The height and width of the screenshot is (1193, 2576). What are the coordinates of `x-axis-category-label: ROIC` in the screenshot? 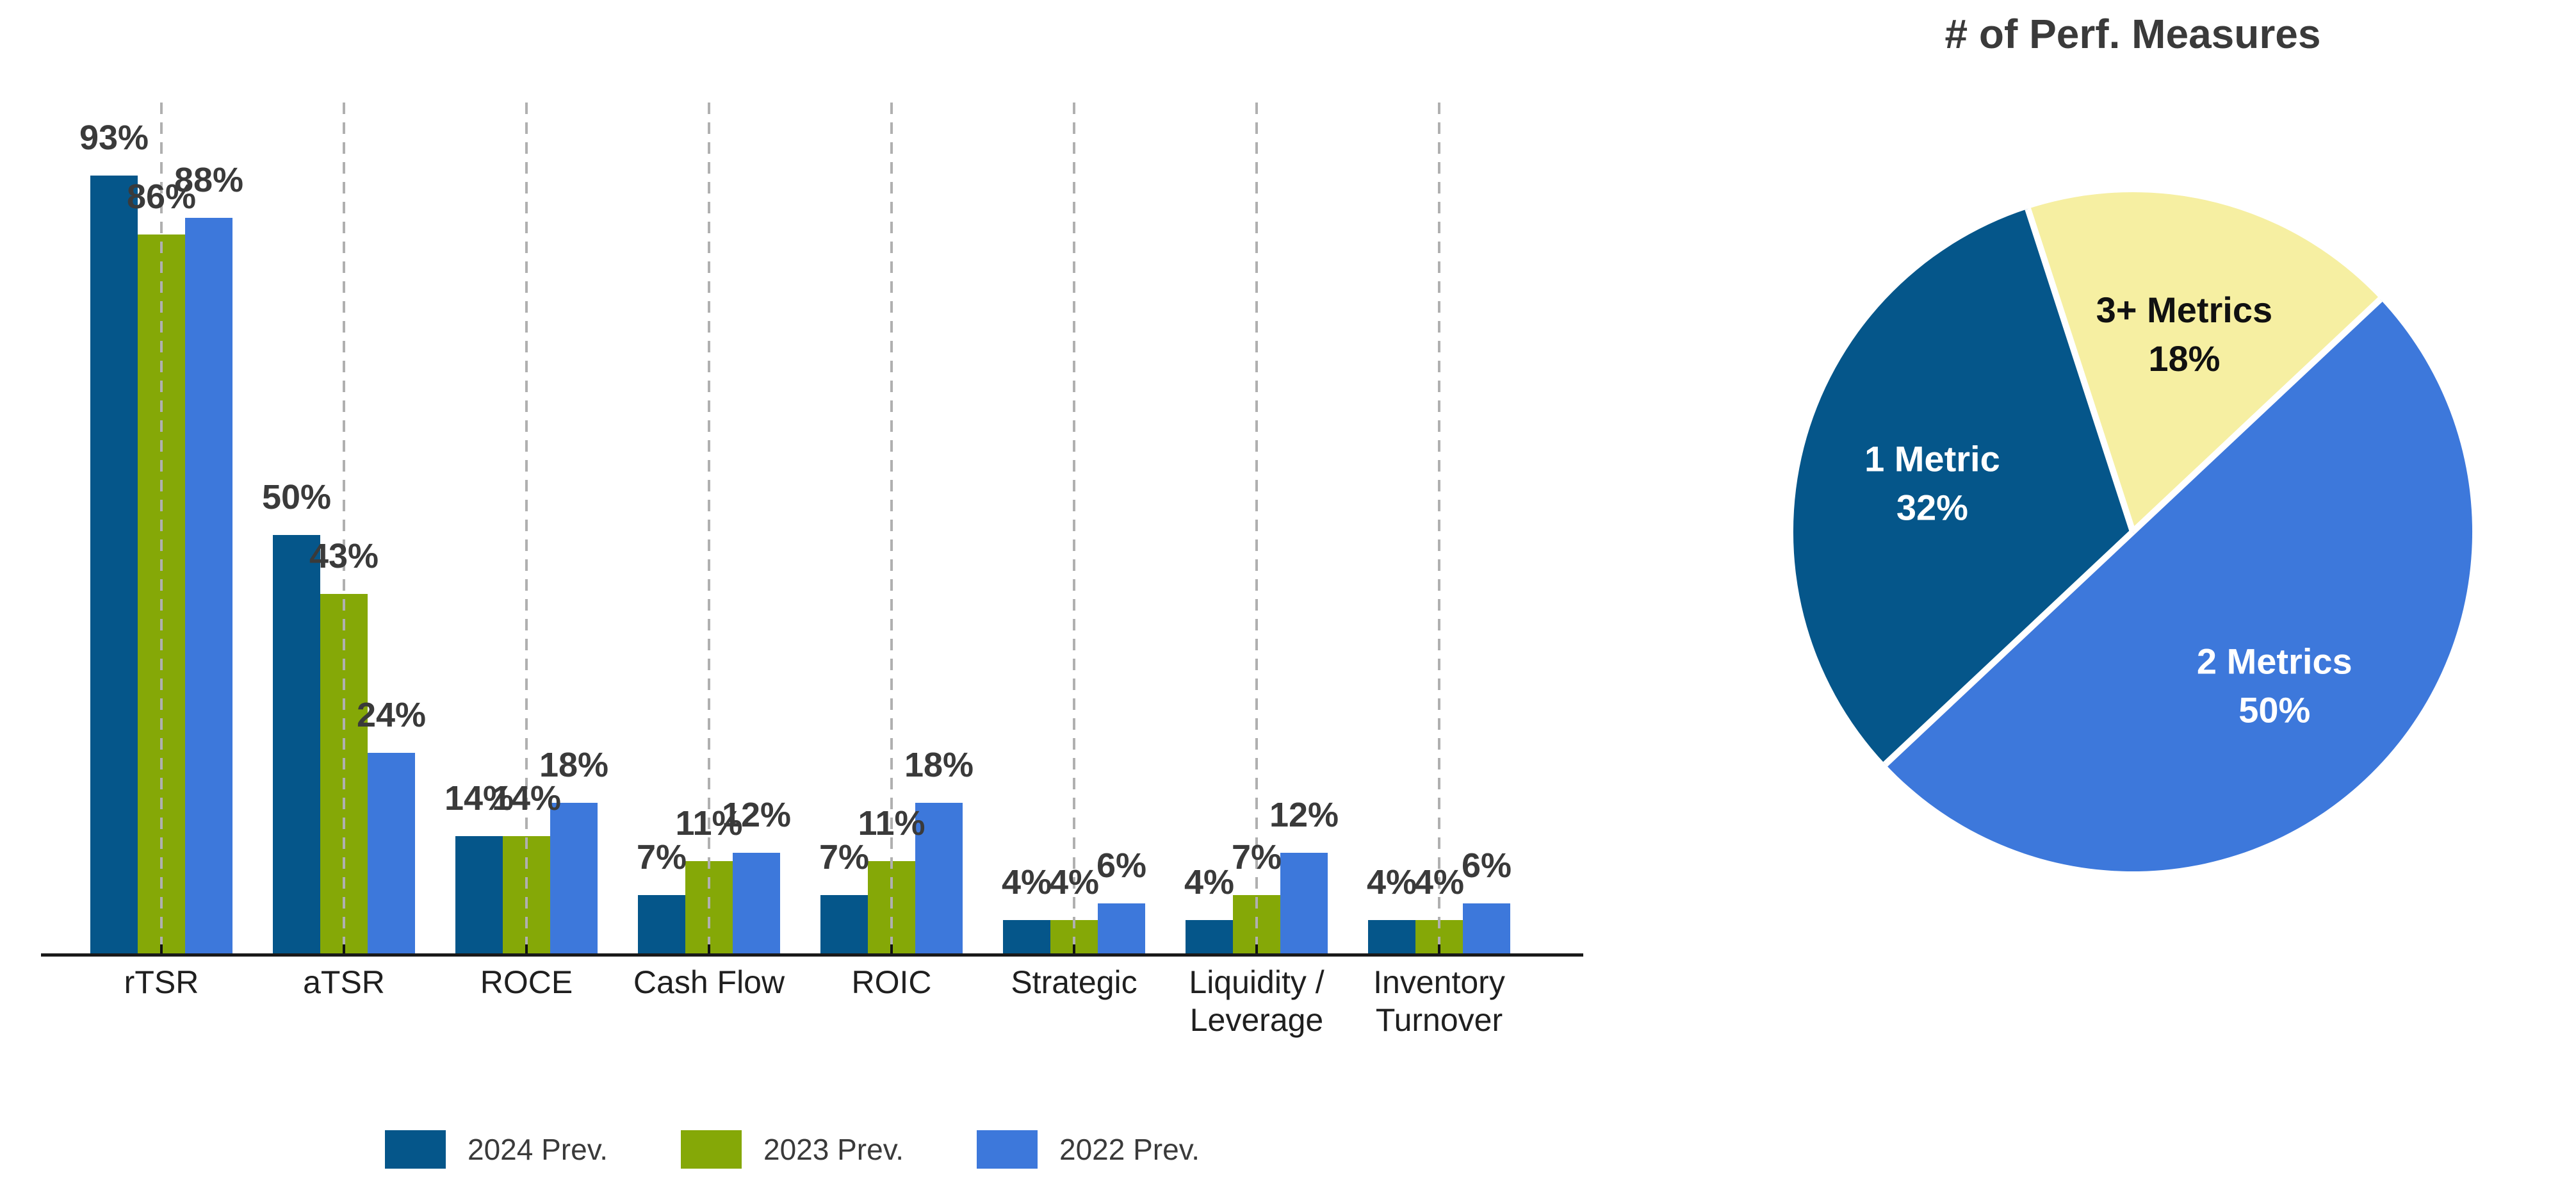 It's located at (891, 982).